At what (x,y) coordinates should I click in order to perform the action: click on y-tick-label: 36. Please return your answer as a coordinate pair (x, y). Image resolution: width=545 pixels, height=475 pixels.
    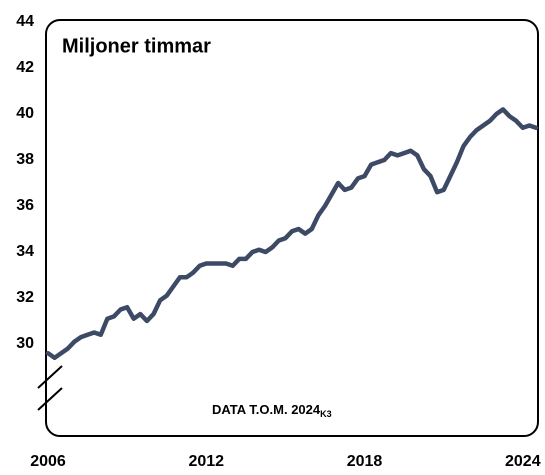
    Looking at the image, I should click on (25, 205).